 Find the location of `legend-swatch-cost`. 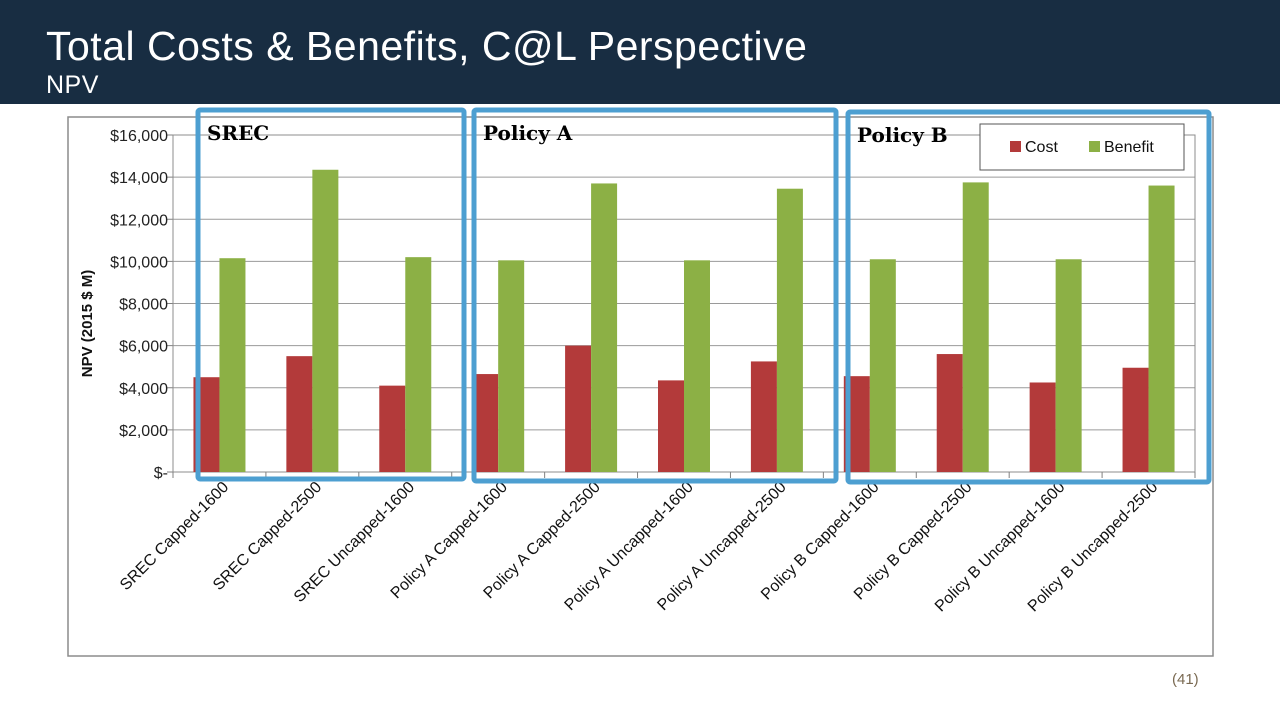

legend-swatch-cost is located at coordinates (1015, 146).